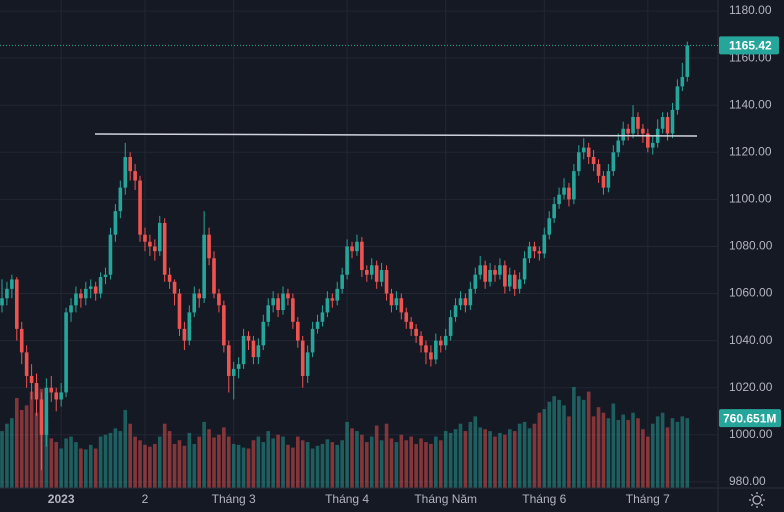 Image resolution: width=784 pixels, height=512 pixels. Describe the element at coordinates (750, 104) in the screenshot. I see `y-tick-label: 1140.00` at that location.